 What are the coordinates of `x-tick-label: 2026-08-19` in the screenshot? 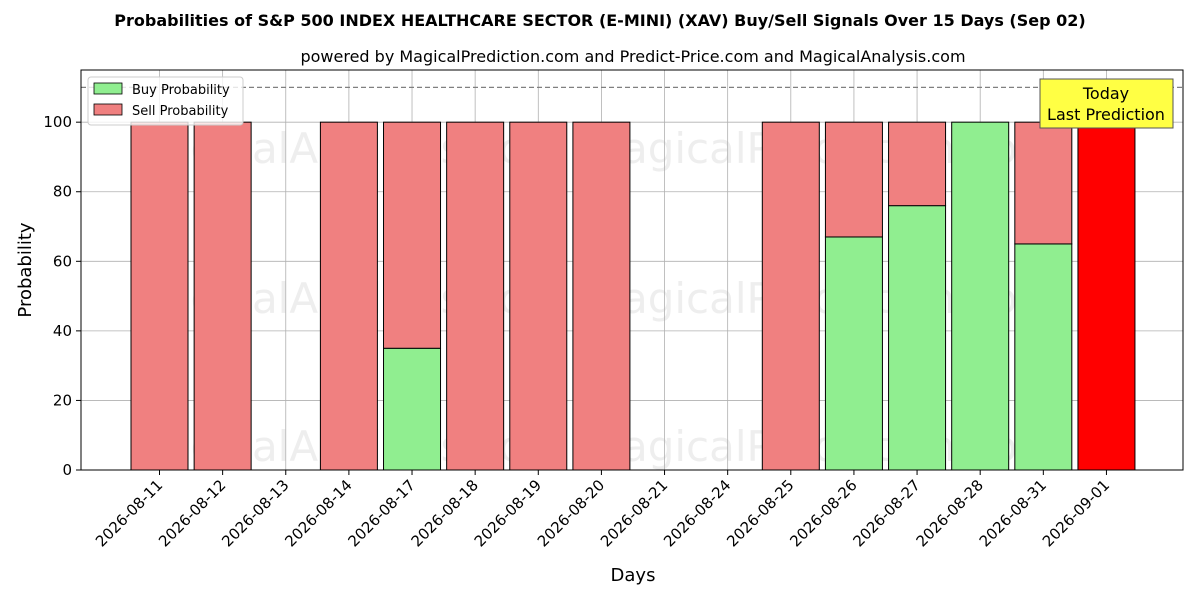 It's located at (508, 513).